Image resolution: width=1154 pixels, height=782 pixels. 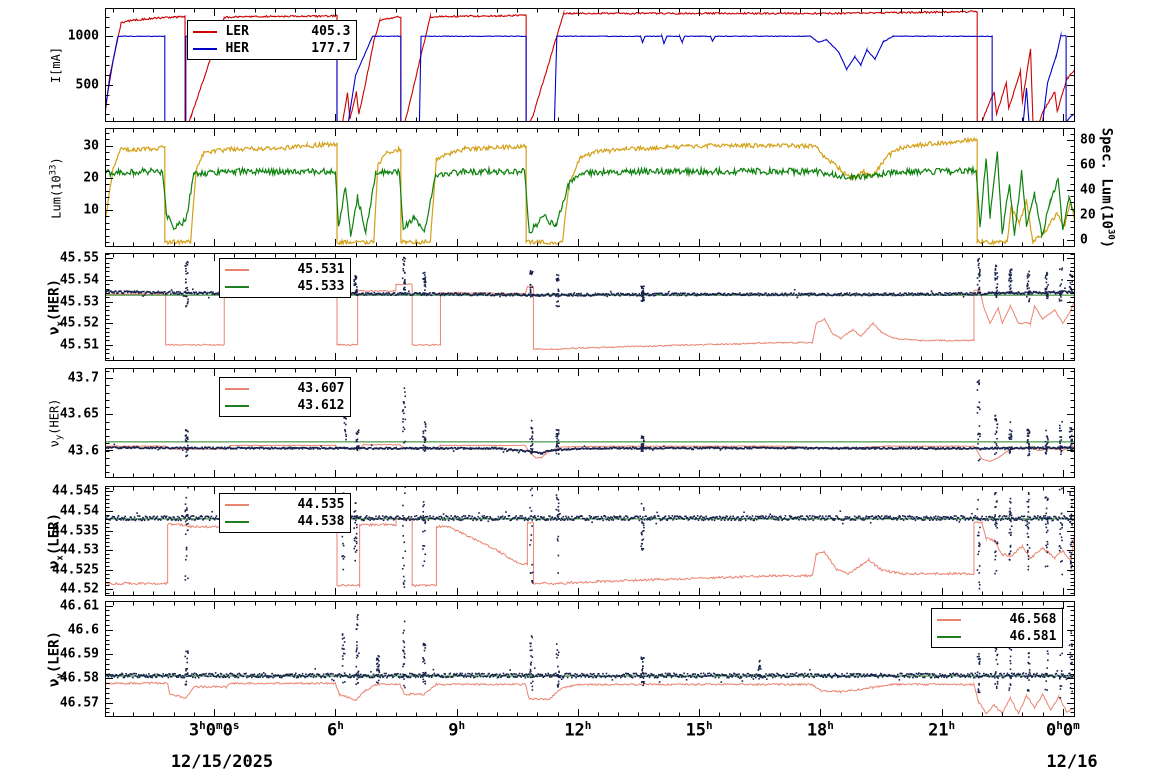 What do you see at coordinates (284, 388) in the screenshot?
I see `legend-entry: 43.607` at bounding box center [284, 388].